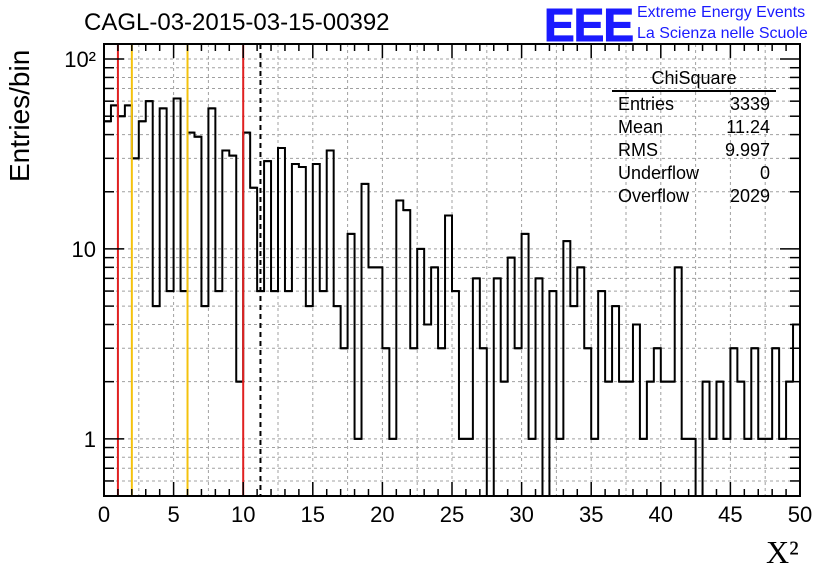  What do you see at coordinates (659, 173) in the screenshot?
I see `stats-key: Underflow` at bounding box center [659, 173].